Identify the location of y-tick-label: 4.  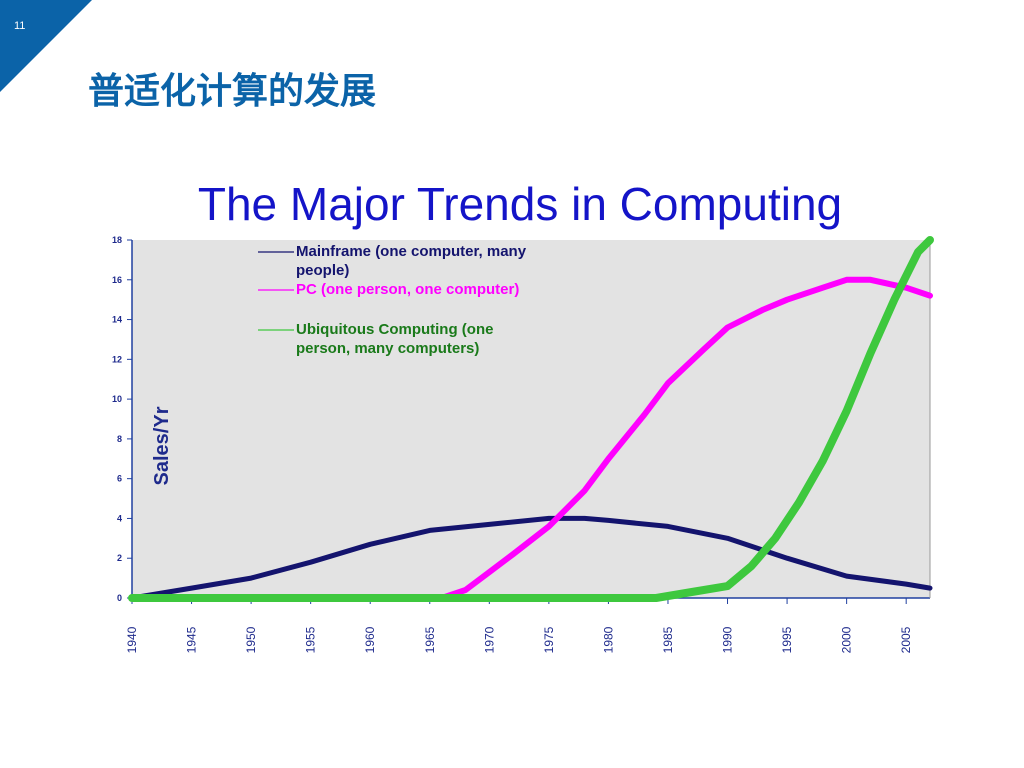
(119, 518).